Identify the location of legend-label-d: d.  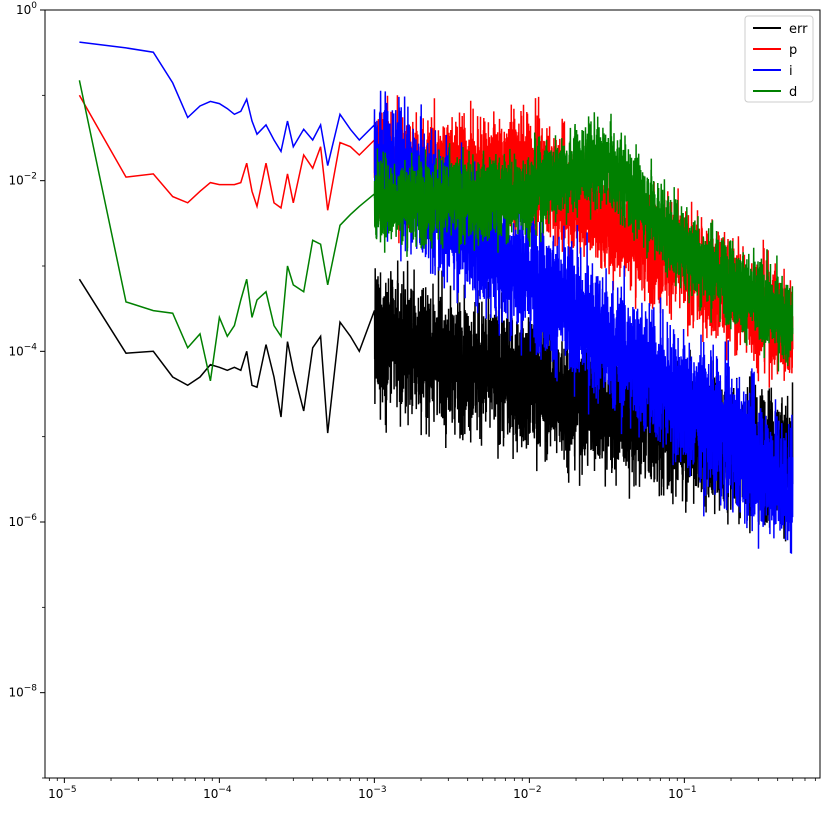
(793, 92).